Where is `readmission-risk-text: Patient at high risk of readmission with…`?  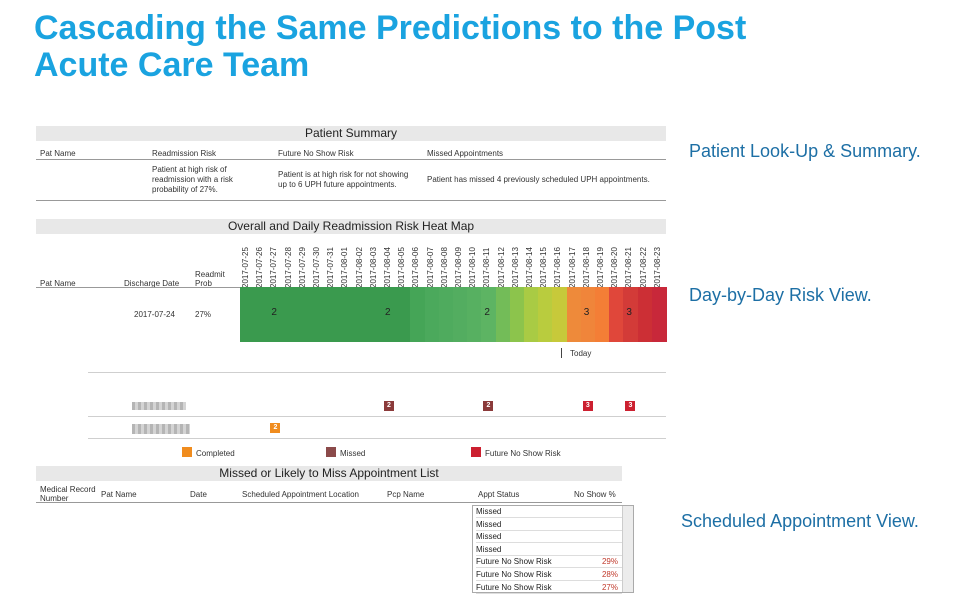
readmission-risk-text: Patient at high risk of readmission with… is located at coordinates (192, 179).